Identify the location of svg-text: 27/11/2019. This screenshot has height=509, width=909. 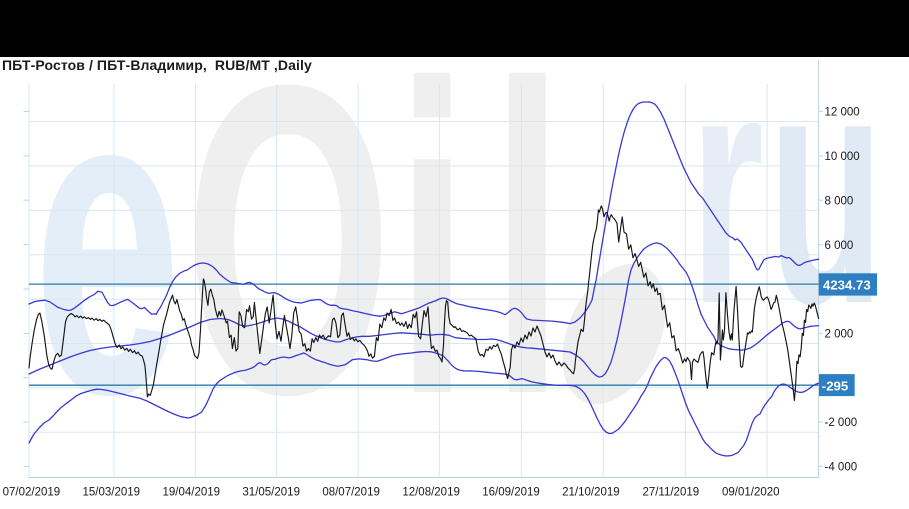
(670, 493).